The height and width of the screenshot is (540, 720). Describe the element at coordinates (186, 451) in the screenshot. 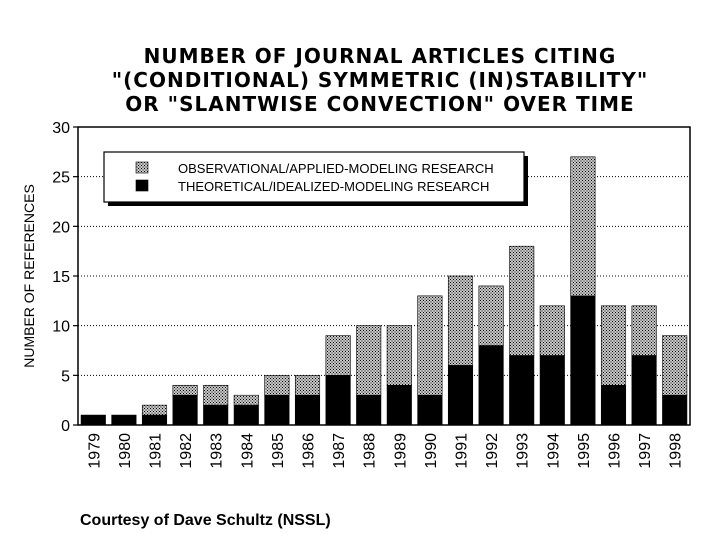

I see `x-tick-label: 1982` at that location.